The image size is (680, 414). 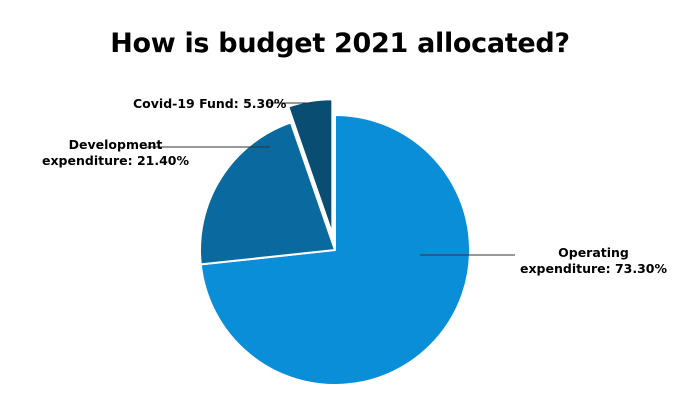 What do you see at coordinates (310, 167) in the screenshot?
I see `slice-covid` at bounding box center [310, 167].